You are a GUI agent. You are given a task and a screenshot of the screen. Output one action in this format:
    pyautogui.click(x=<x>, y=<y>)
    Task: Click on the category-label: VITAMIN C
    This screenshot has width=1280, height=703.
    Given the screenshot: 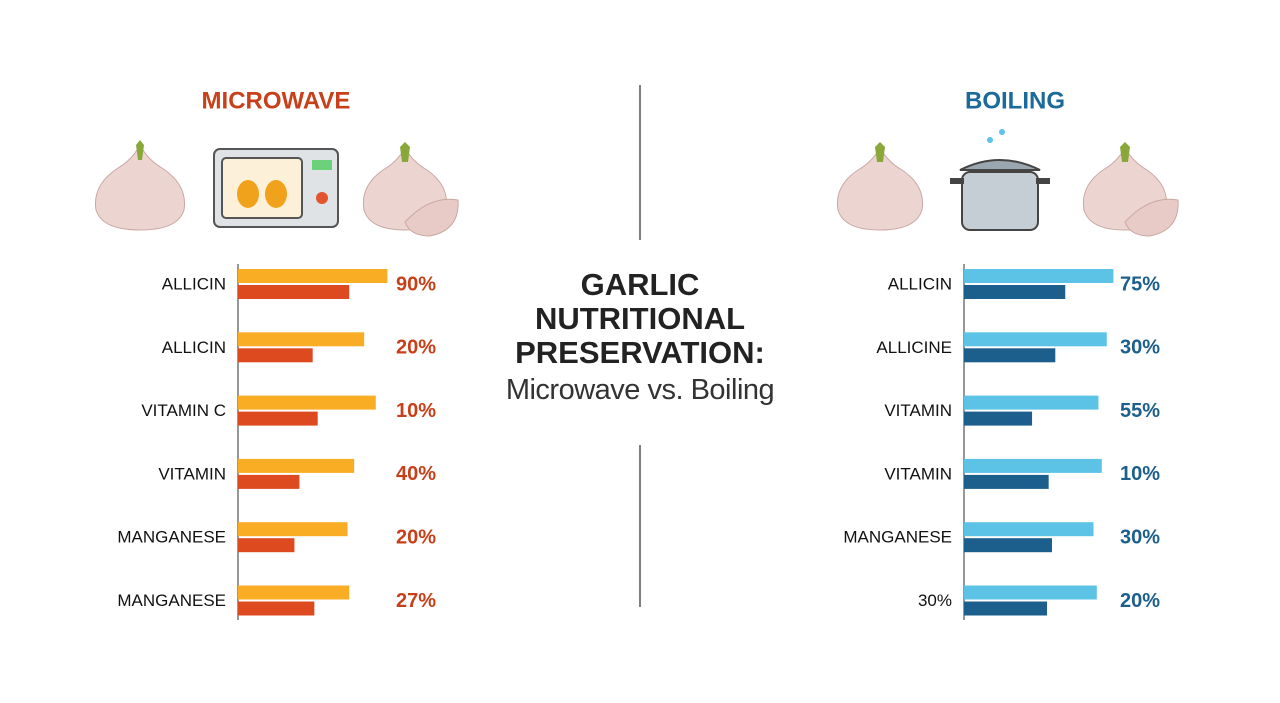 What is the action you would take?
    pyautogui.click(x=183, y=410)
    